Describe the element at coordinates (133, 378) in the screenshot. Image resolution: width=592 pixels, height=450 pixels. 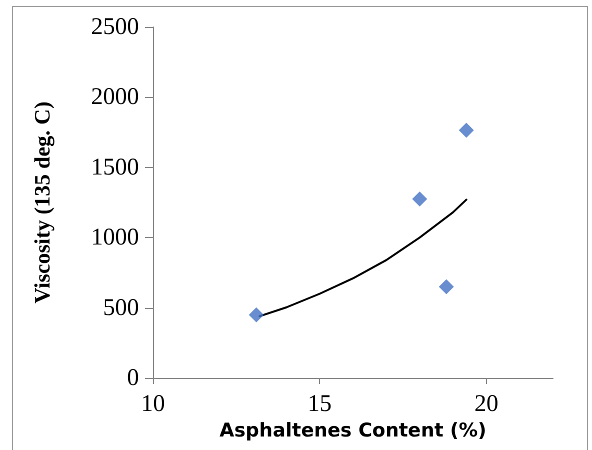
I see `y-tick-label: 0` at that location.